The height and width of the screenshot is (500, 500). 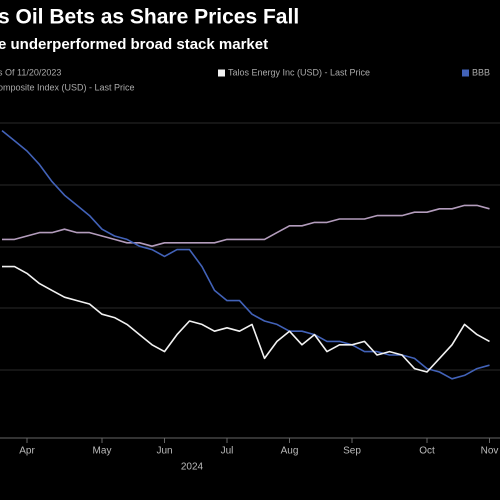 I want to click on x-tick-label: May, so click(x=102, y=451).